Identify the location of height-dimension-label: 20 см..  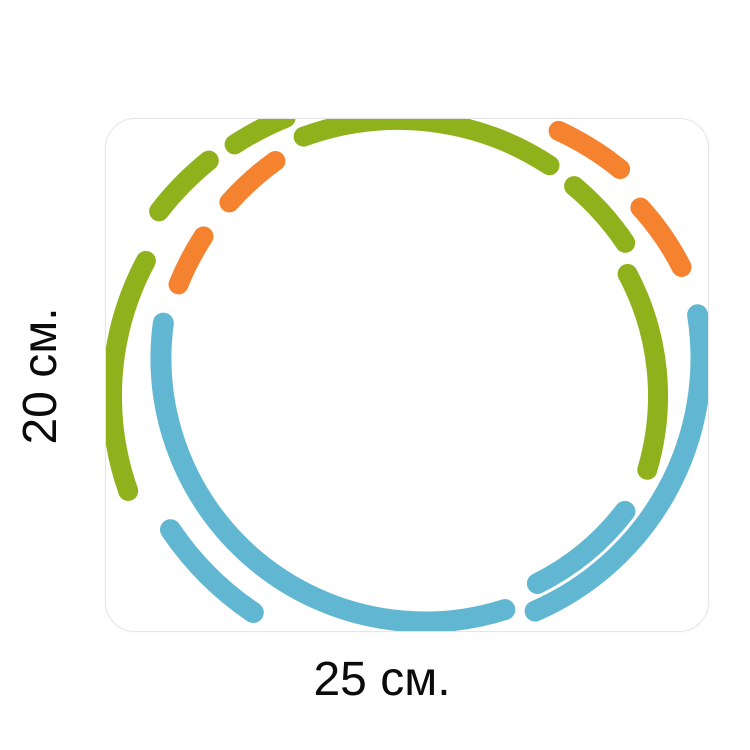
(40, 376).